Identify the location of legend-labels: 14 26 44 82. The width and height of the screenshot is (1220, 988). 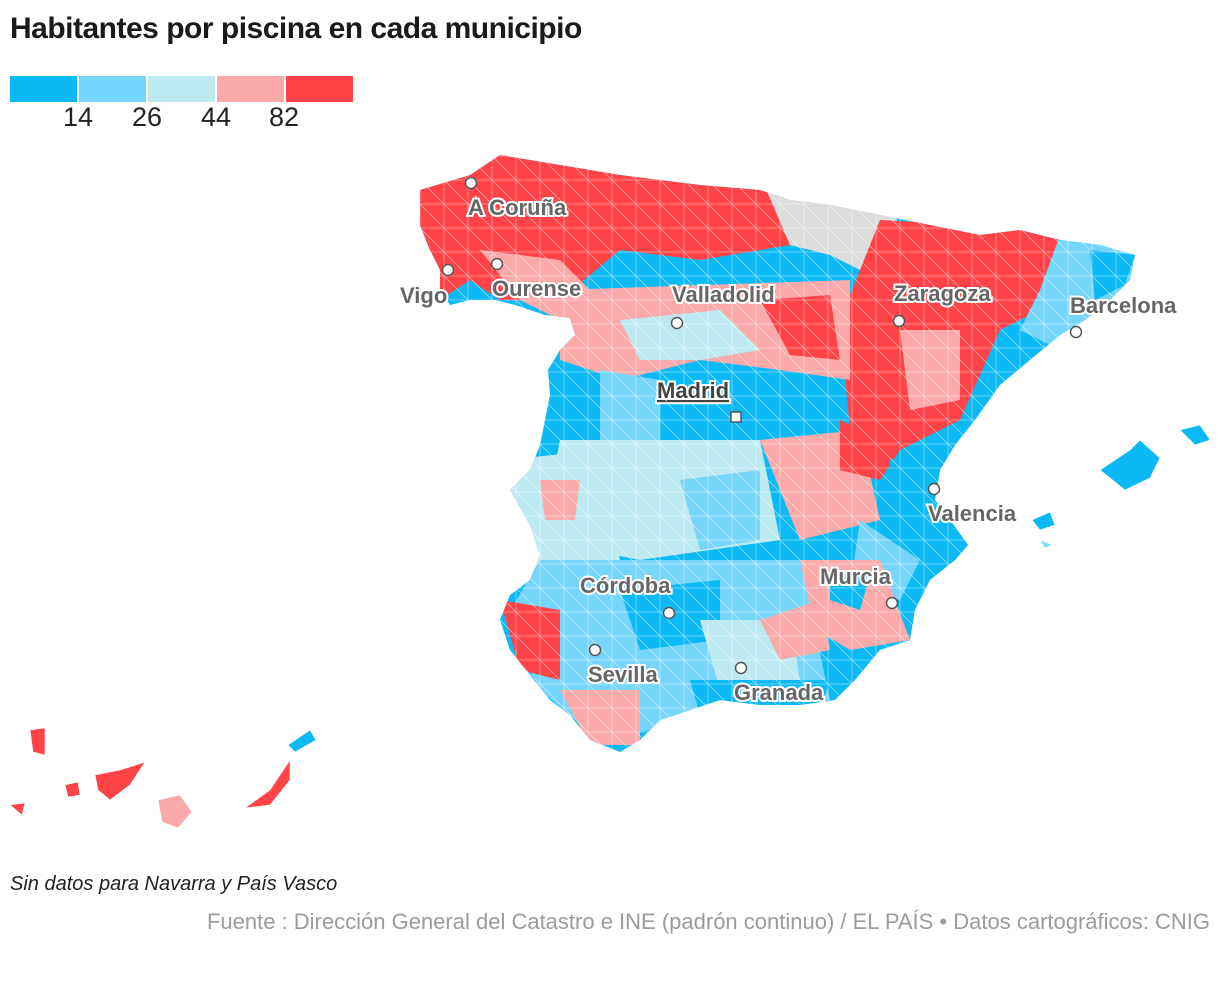
(185, 117).